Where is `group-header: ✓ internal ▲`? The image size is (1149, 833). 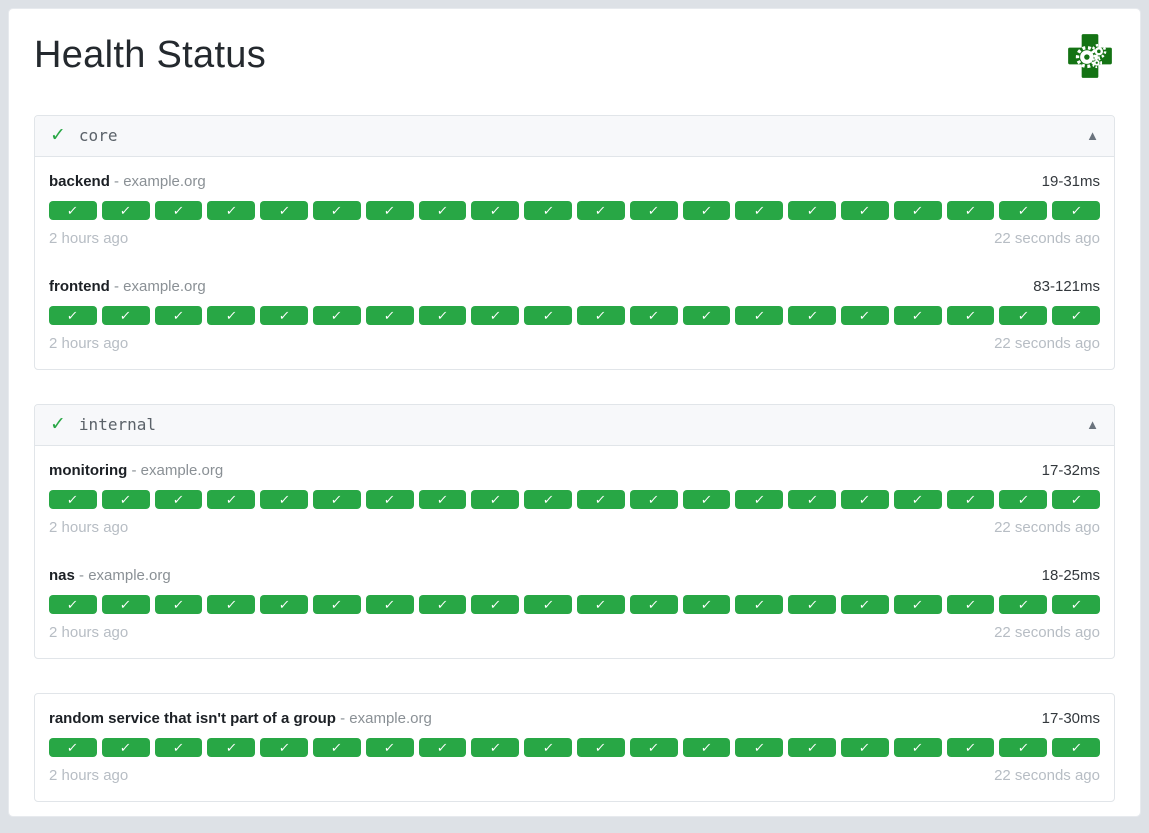 group-header: ✓ internal ▲ is located at coordinates (574, 425).